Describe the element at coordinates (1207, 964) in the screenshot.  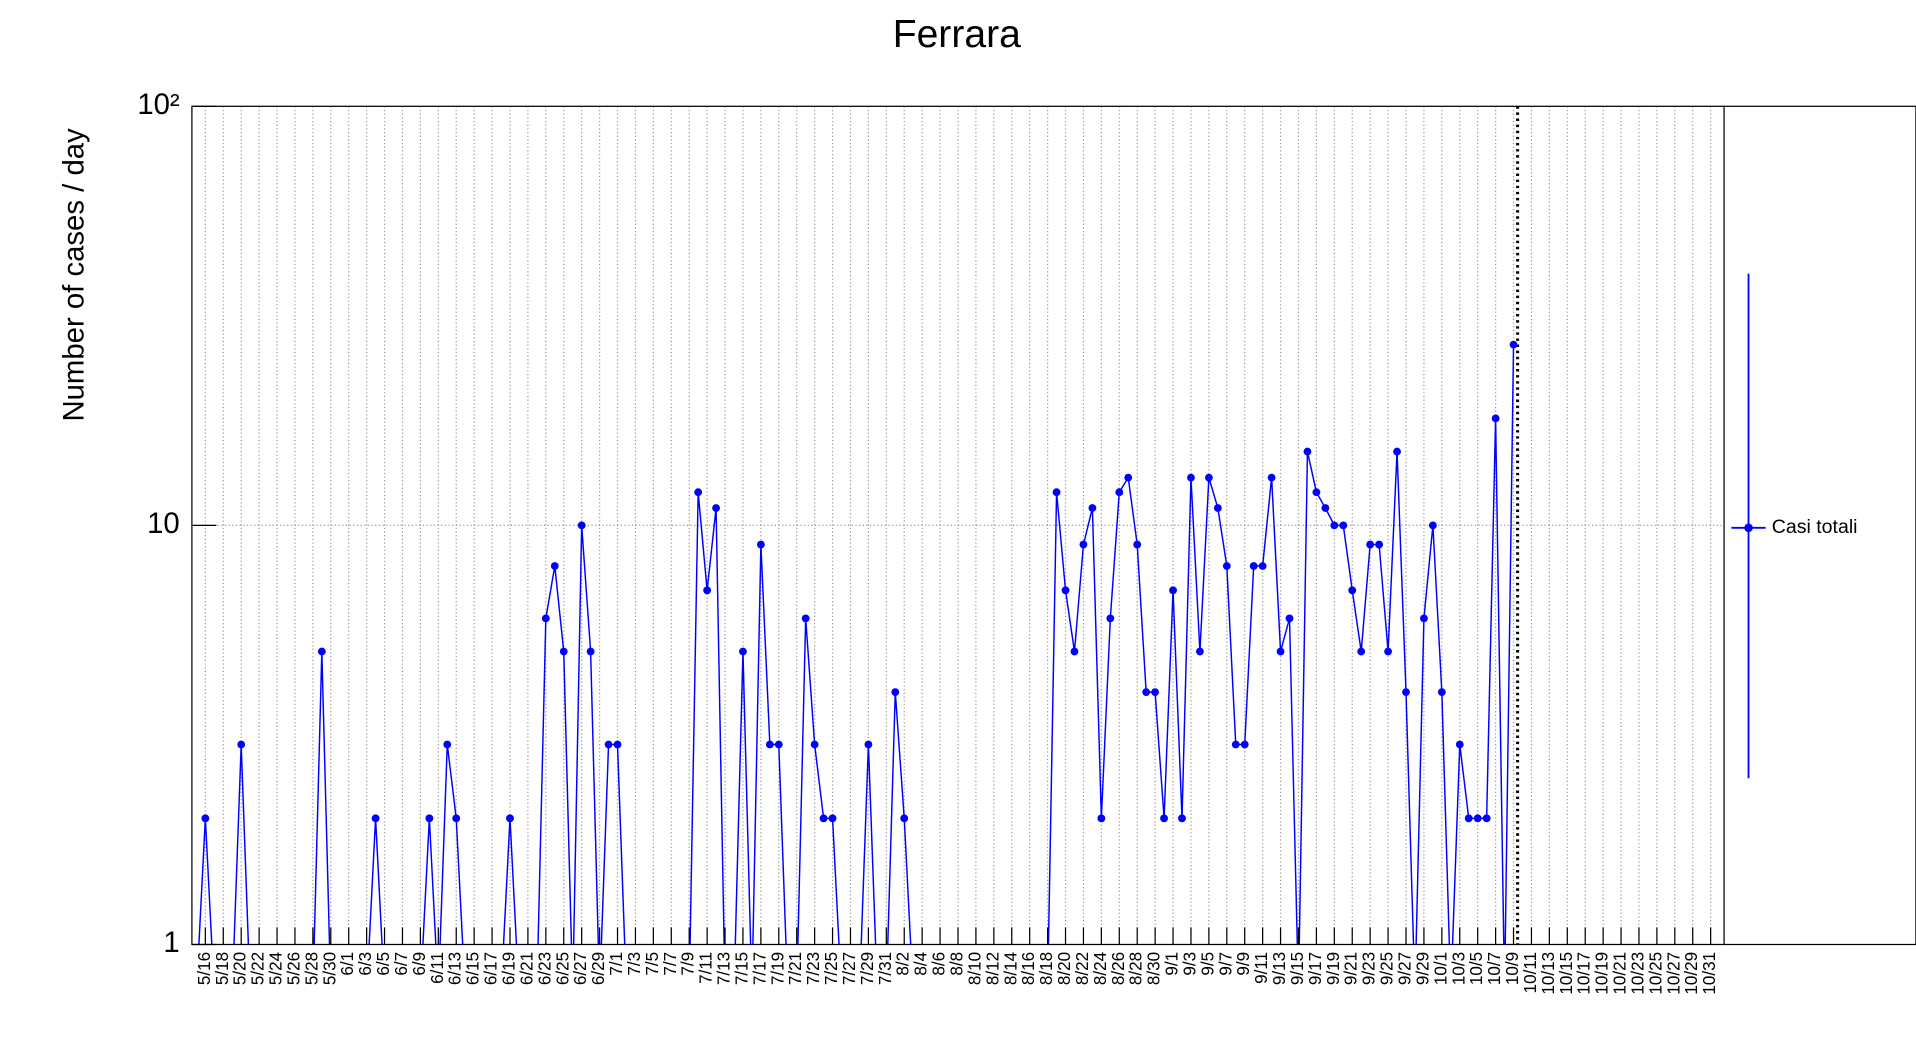
I see `x-tick-label: 9/5` at that location.